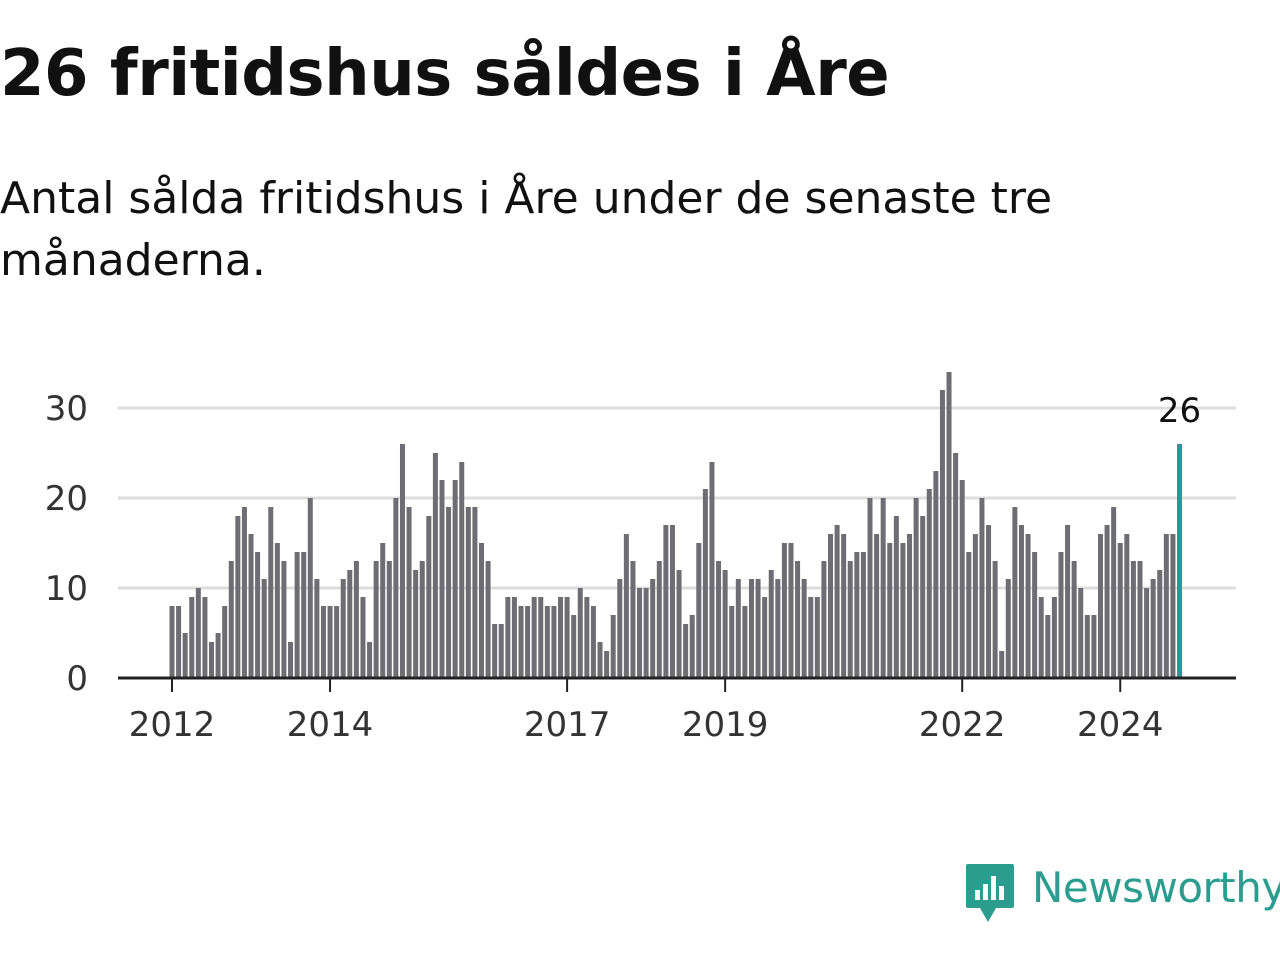 This screenshot has height=960, width=1280. What do you see at coordinates (445, 74) in the screenshot?
I see `page-title: 26 fritidshus såldes i Åre` at bounding box center [445, 74].